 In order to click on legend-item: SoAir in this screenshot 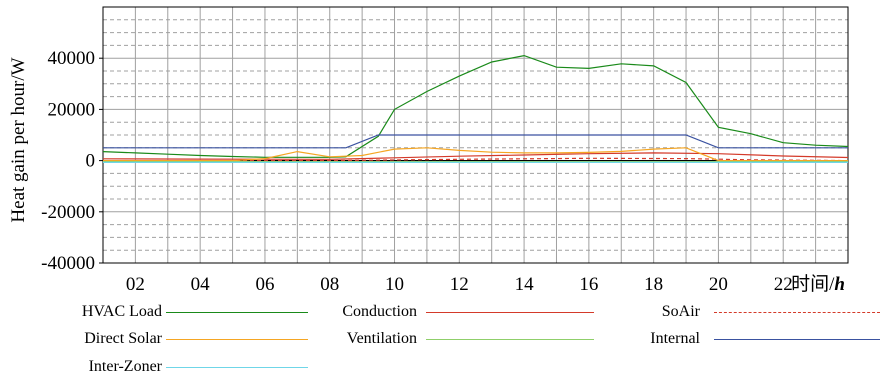, I will do `click(440, 312)`.